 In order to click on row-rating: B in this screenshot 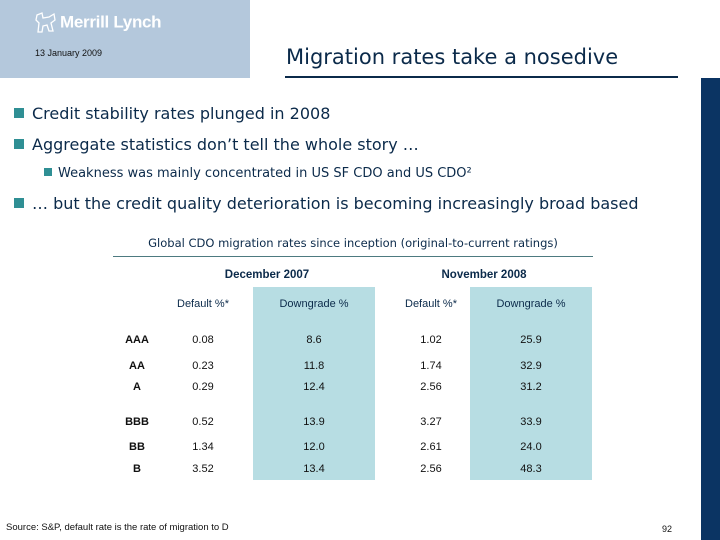, I will do `click(137, 469)`.